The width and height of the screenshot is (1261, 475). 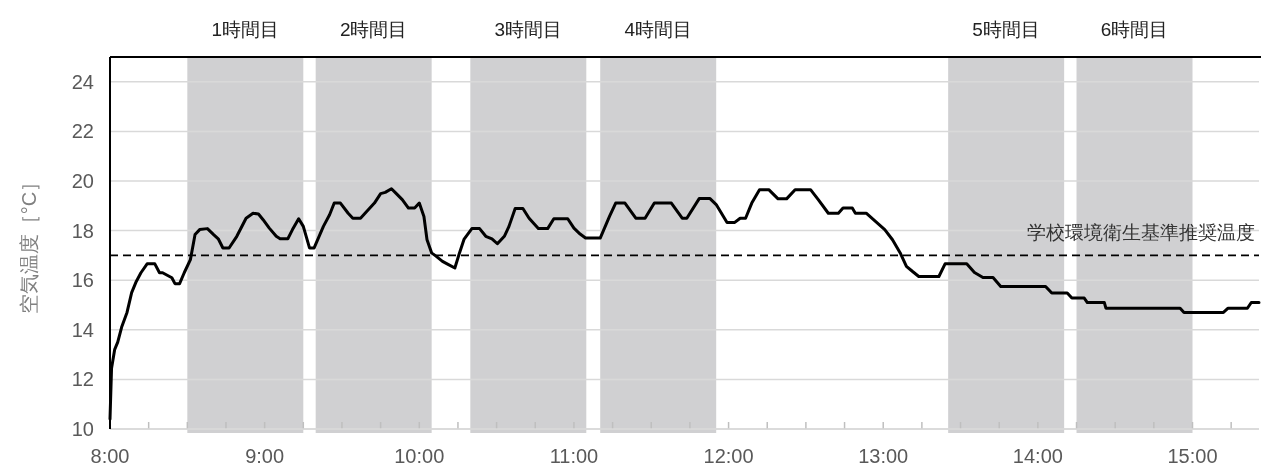 What do you see at coordinates (1192, 456) in the screenshot?
I see `xtick: 15:00` at bounding box center [1192, 456].